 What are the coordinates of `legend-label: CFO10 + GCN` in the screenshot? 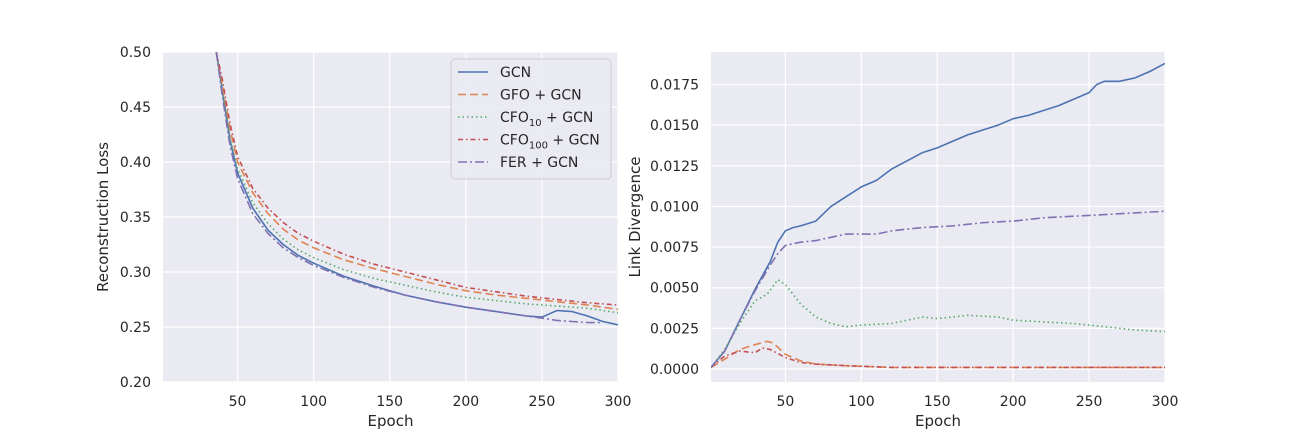 It's located at (546, 119).